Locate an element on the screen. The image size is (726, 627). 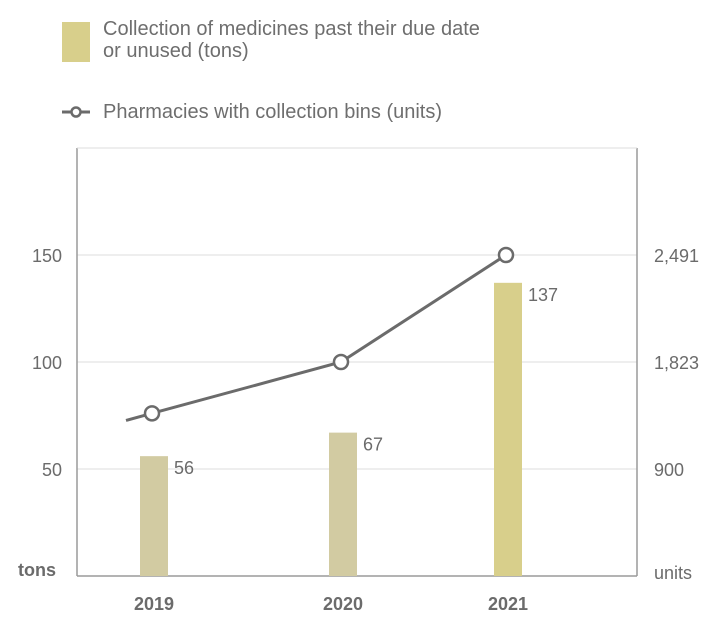
category-labels: 2019 2020 2021 is located at coordinates (331, 604).